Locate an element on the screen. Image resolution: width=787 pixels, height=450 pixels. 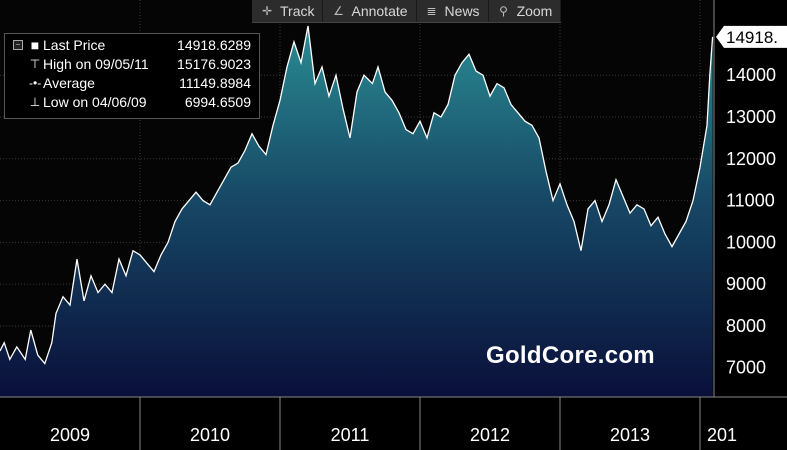
track-button: ✛ Track is located at coordinates (288, 11).